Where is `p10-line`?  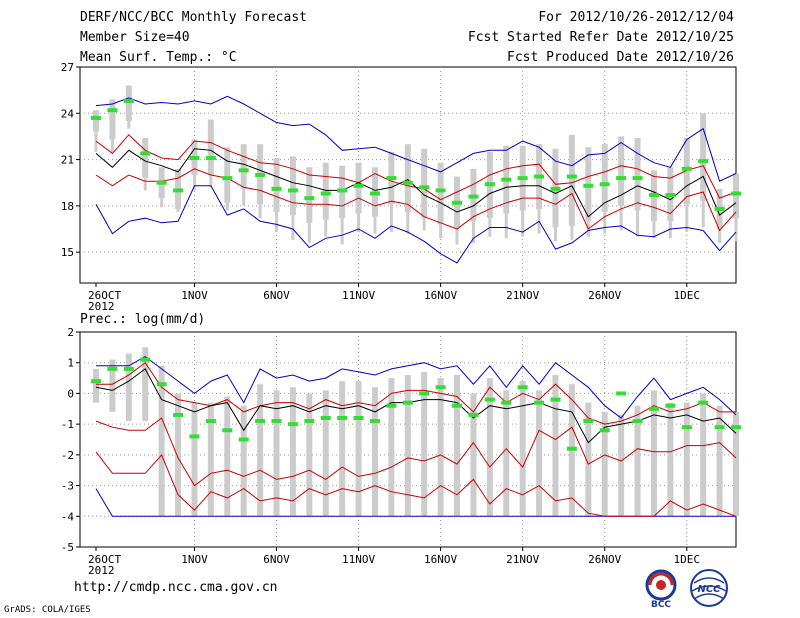
p10-line is located at coordinates (416, 200).